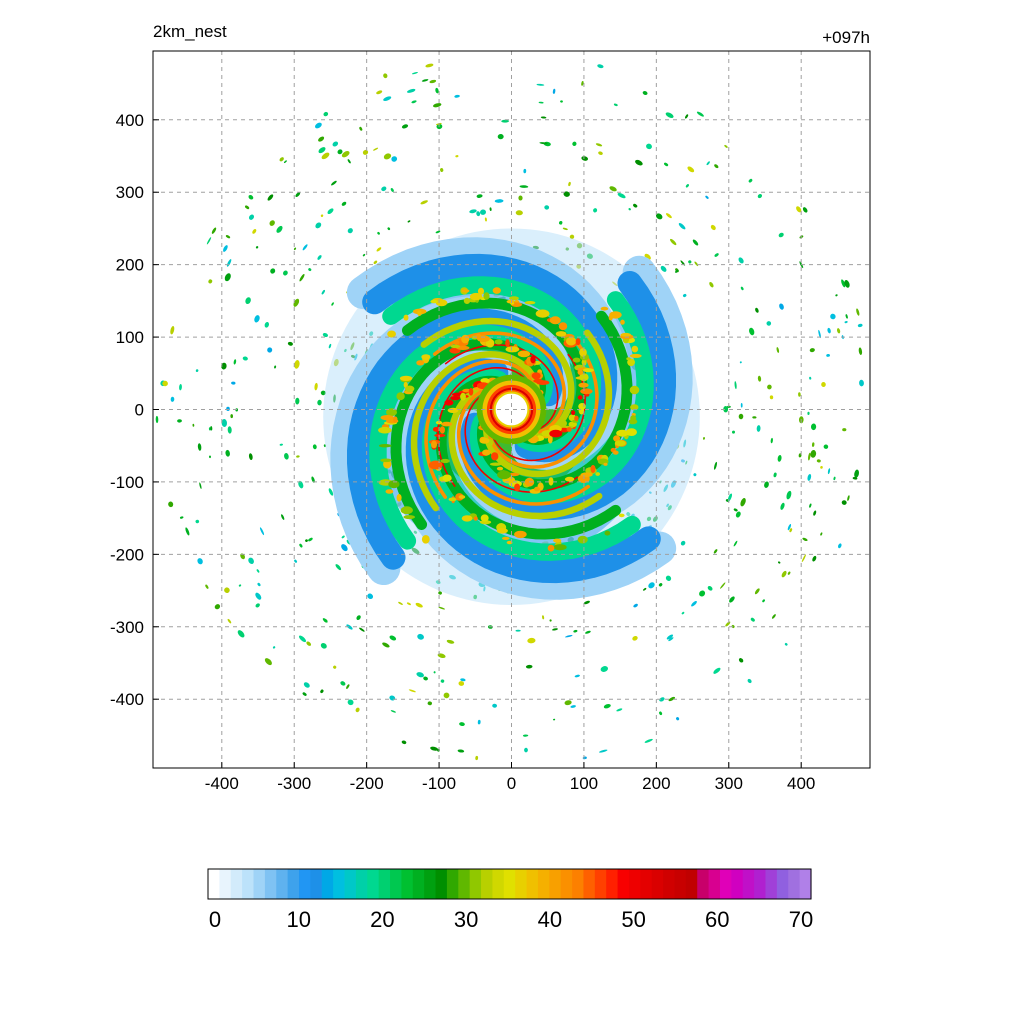  What do you see at coordinates (510, 900) in the screenshot?
I see `colorbar: 0 10 20 30 40 50 60 70` at bounding box center [510, 900].